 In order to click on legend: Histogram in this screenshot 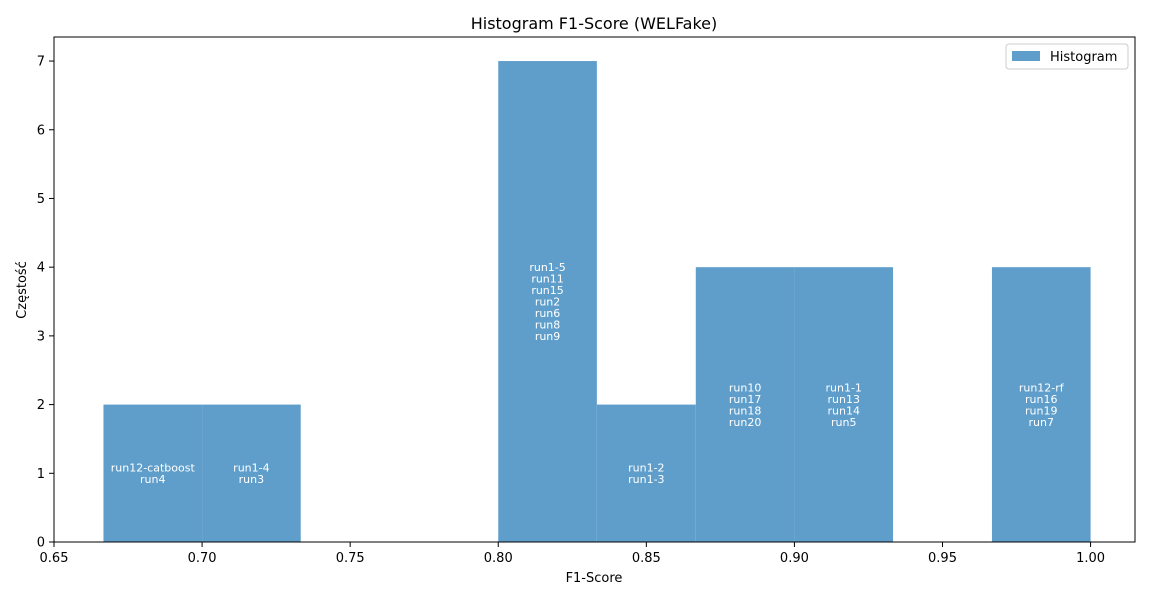, I will do `click(1067, 56)`.